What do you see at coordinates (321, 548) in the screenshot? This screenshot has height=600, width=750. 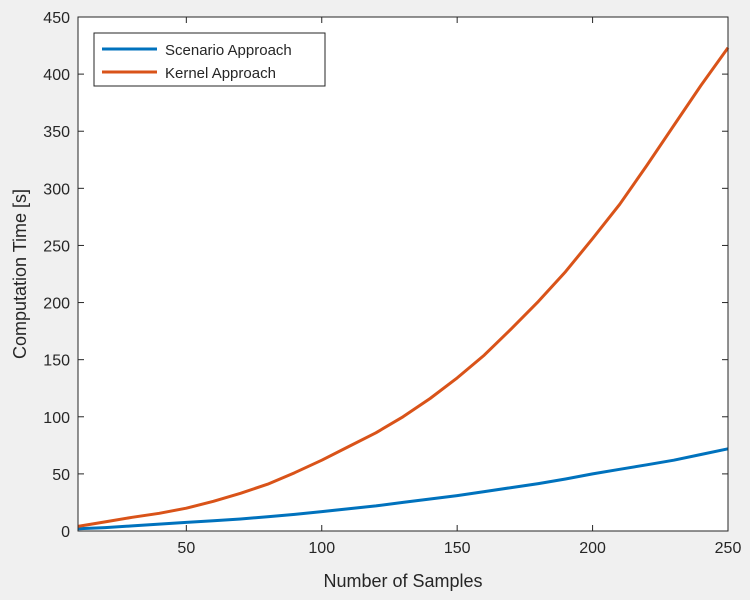 I see `x-tick-label: 100` at bounding box center [321, 548].